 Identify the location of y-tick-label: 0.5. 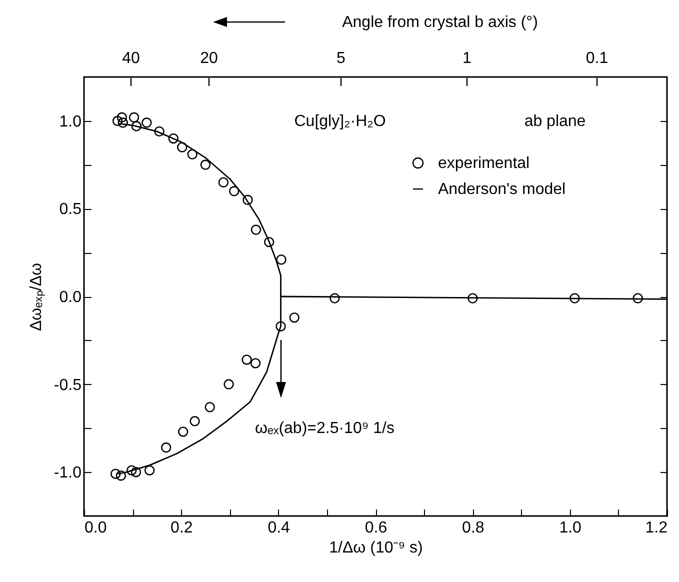
(70, 209).